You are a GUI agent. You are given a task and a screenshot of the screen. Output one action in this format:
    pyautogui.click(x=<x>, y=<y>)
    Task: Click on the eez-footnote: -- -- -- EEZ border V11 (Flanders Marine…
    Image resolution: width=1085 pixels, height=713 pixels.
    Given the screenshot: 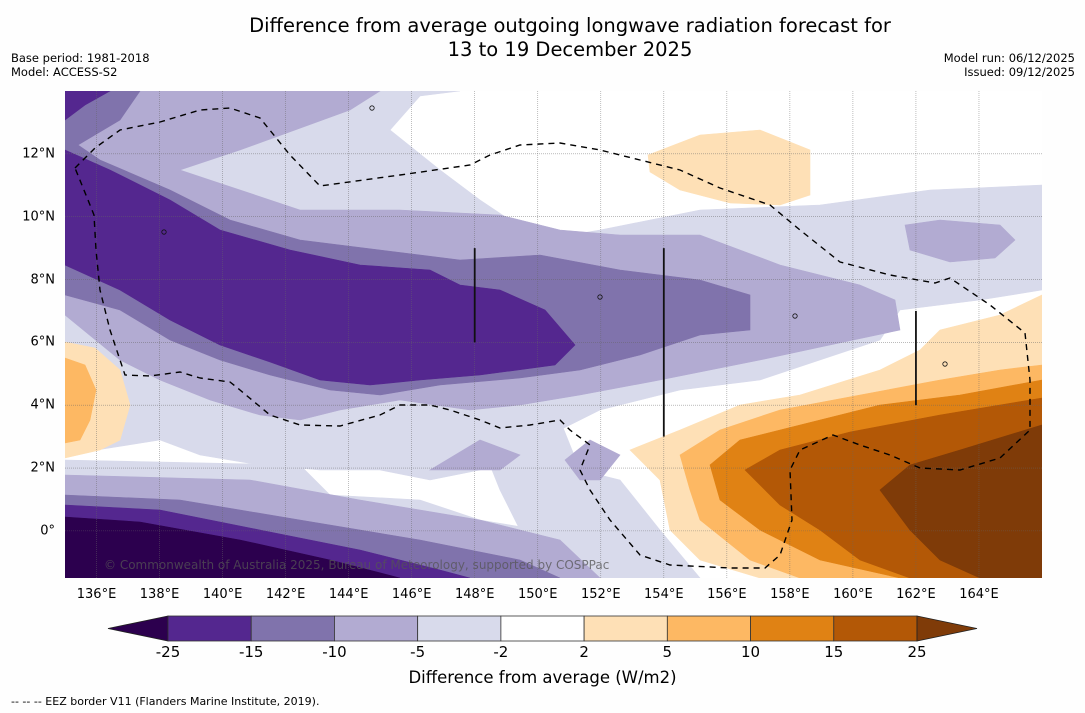 What is the action you would take?
    pyautogui.click(x=165, y=701)
    